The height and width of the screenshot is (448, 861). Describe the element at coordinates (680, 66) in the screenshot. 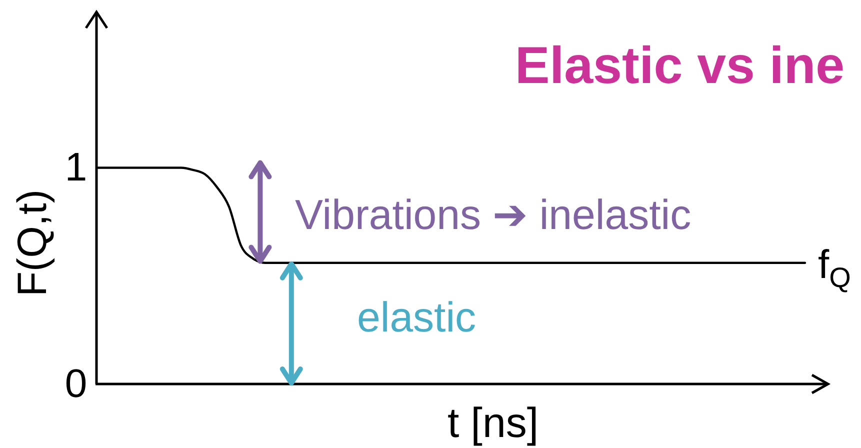

I see `text: Elastic vs ine` at that location.